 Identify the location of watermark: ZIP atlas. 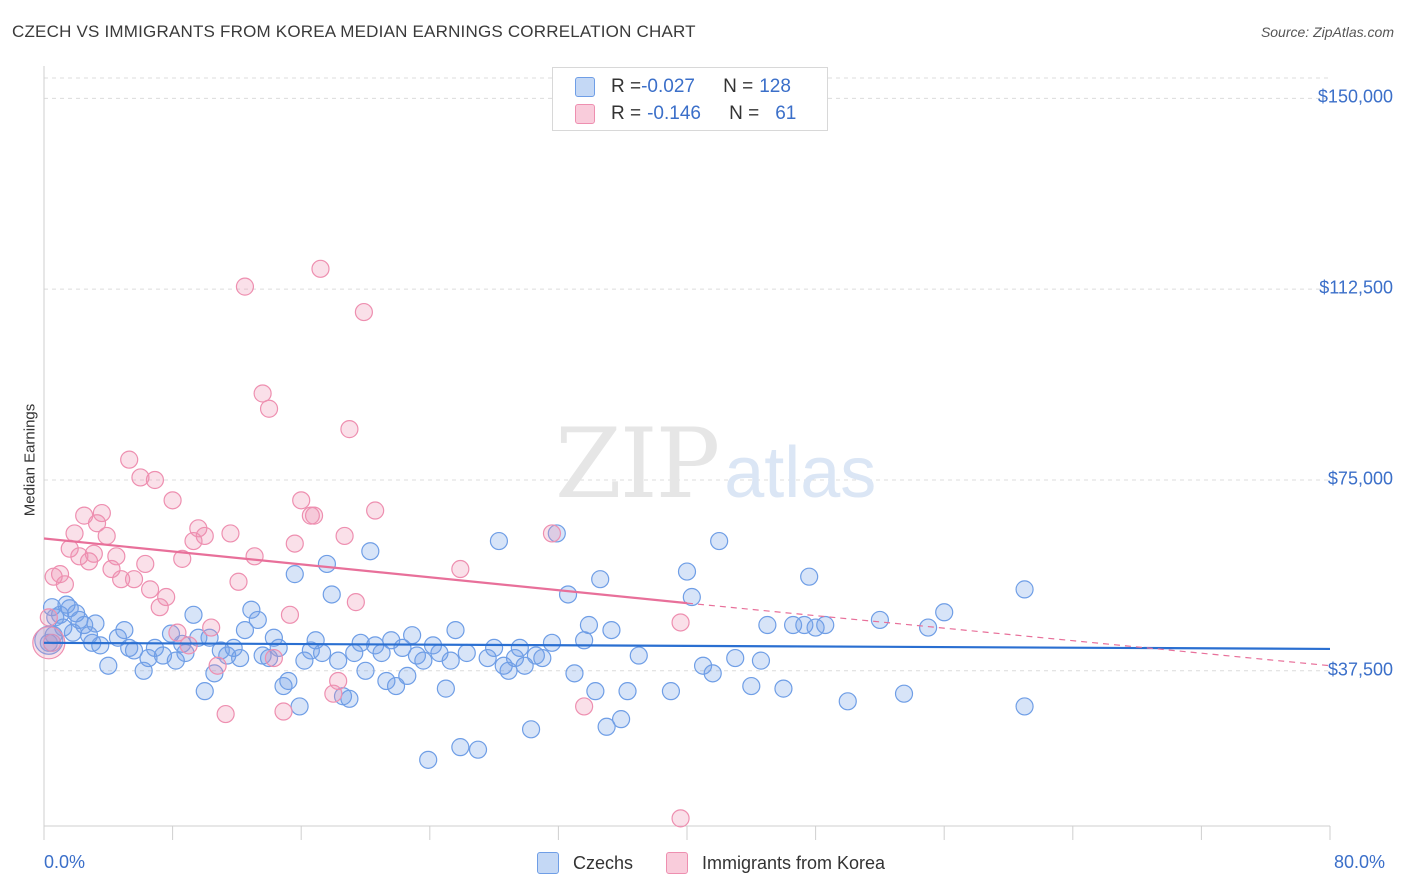
(715, 464).